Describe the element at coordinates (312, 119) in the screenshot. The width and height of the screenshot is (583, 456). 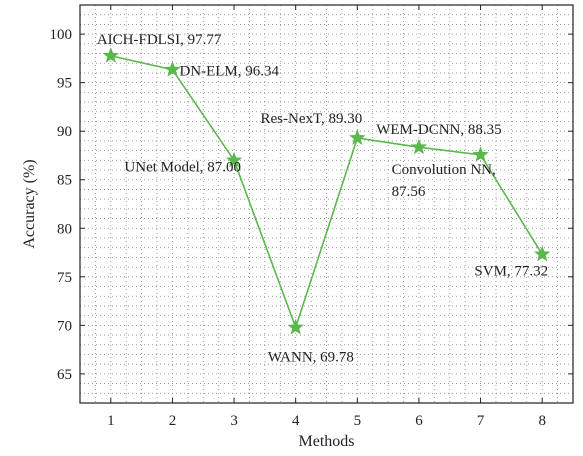
I see `point-label: Res-NexT, 89.30` at that location.